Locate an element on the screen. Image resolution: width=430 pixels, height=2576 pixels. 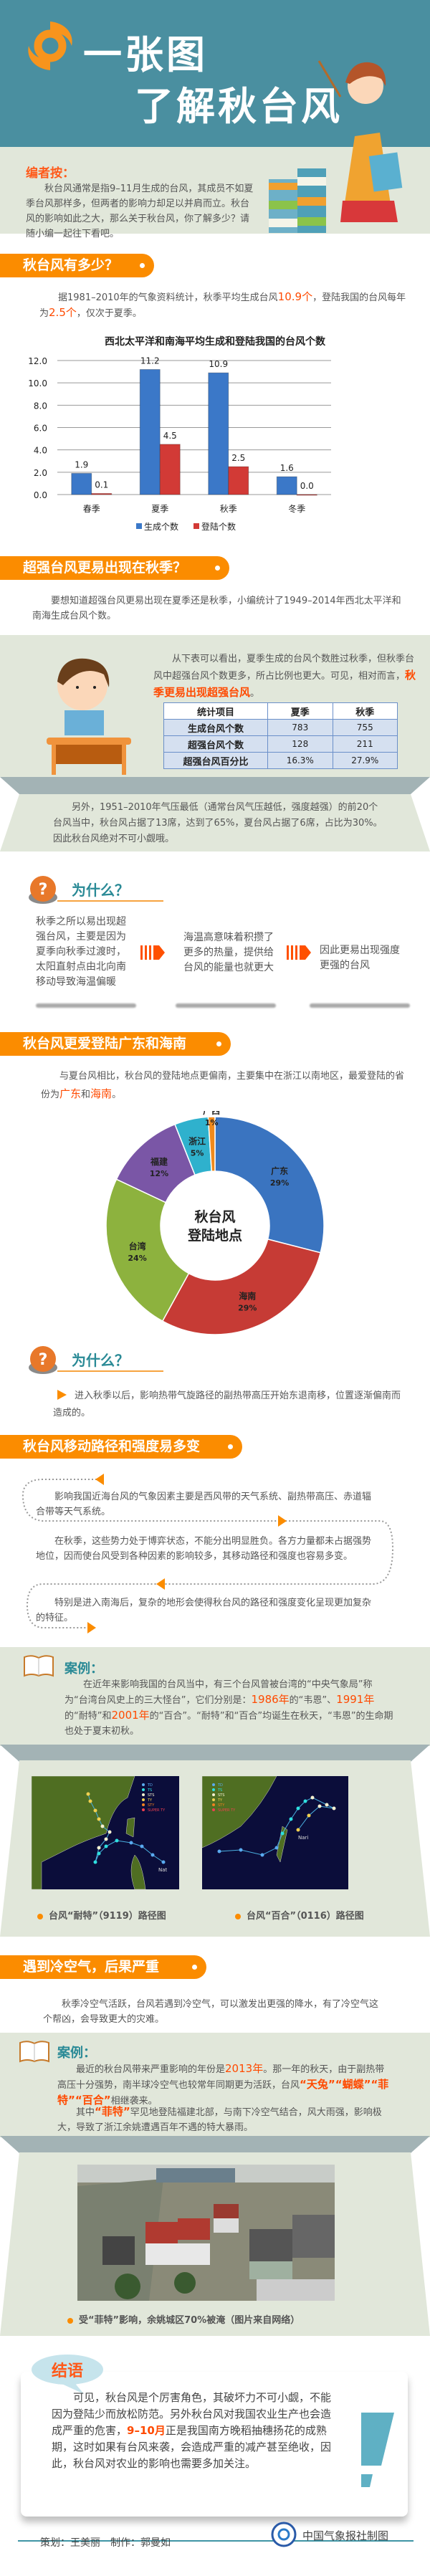
slice-value: 24% is located at coordinates (137, 1258).